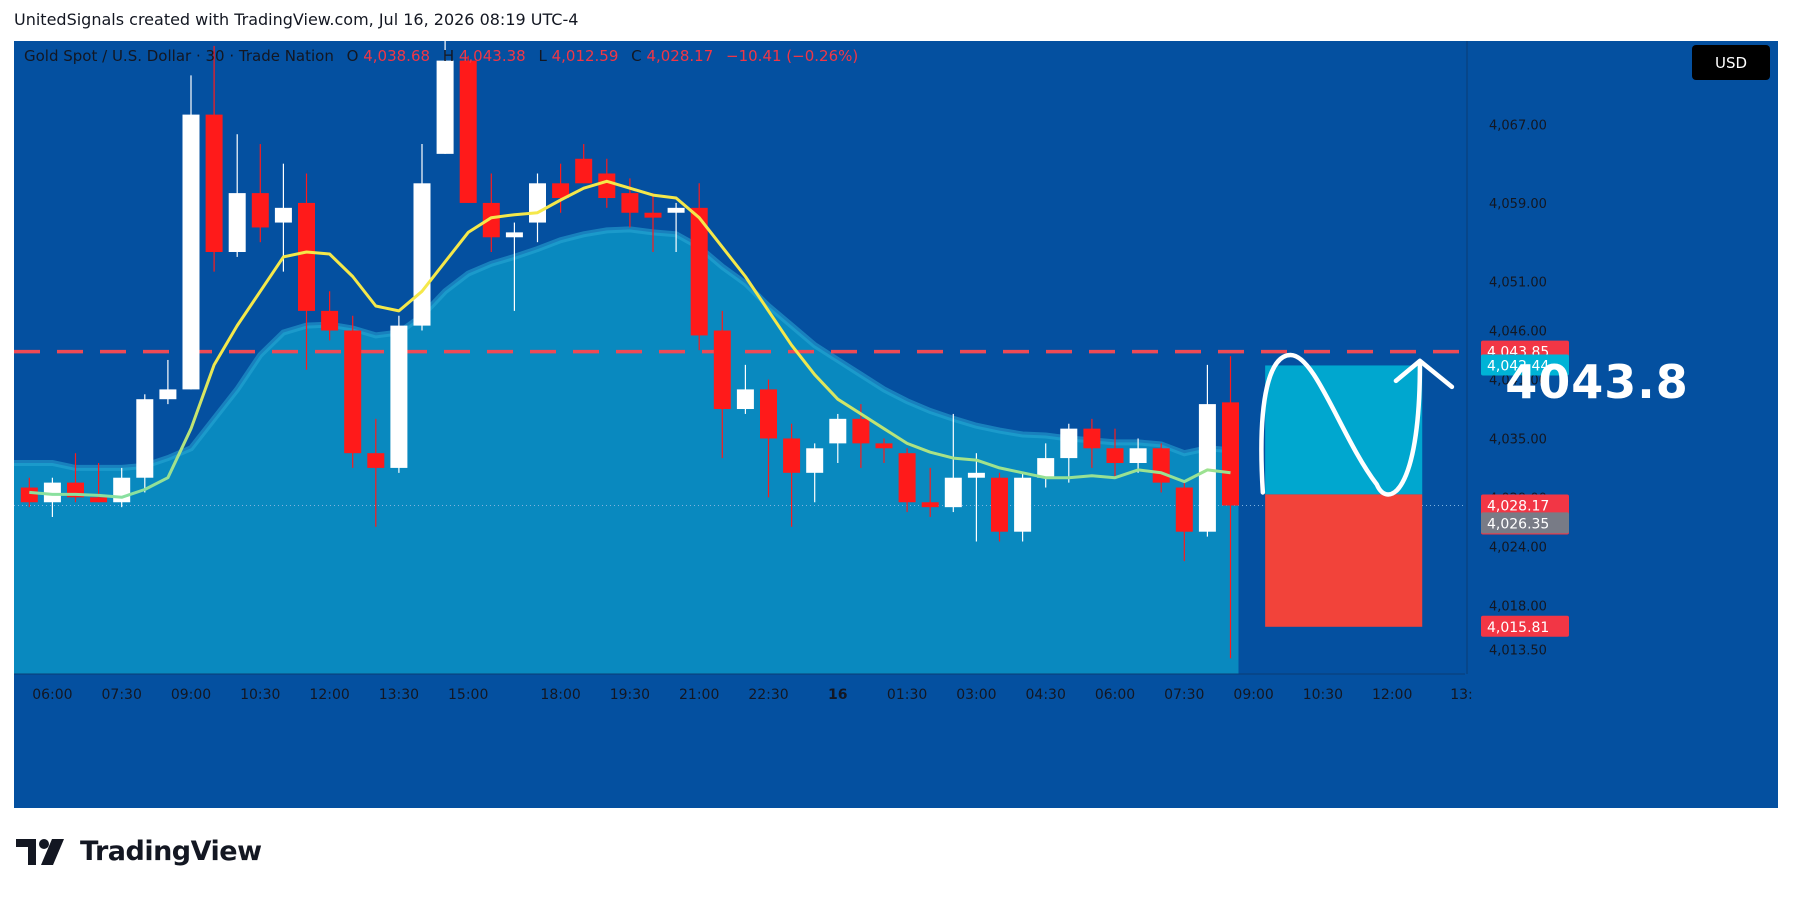 The width and height of the screenshot is (1793, 899). What do you see at coordinates (636, 56) in the screenshot?
I see `legend-close-label: C` at bounding box center [636, 56].